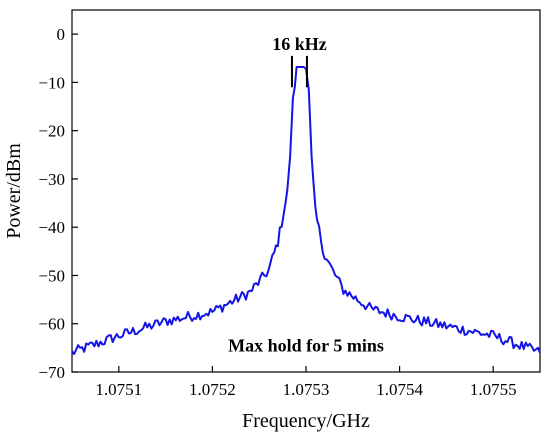  What do you see at coordinates (51, 131) in the screenshot?
I see `y-tick-label: −20` at bounding box center [51, 131].